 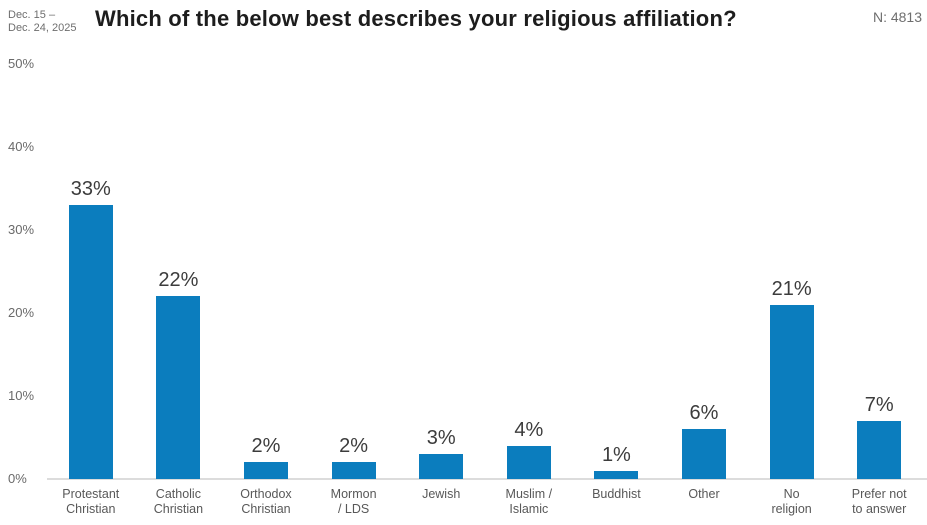 What do you see at coordinates (32, 15) in the screenshot?
I see `date-range-line1: Dec. 15 –` at bounding box center [32, 15].